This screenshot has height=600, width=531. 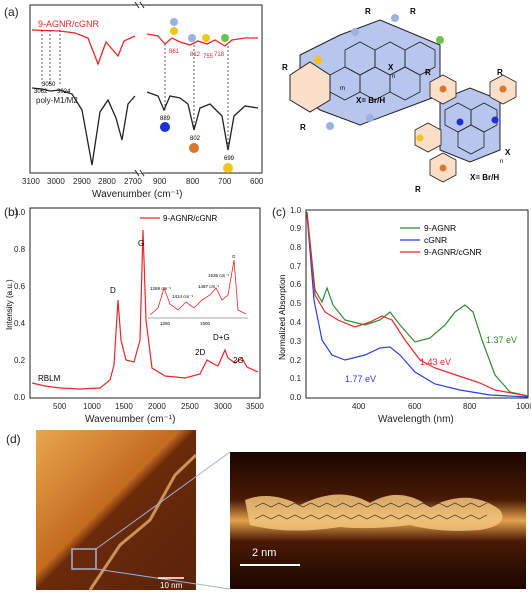 What do you see at coordinates (229, 159) in the screenshot?
I see `peak-699: 699` at bounding box center [229, 159].